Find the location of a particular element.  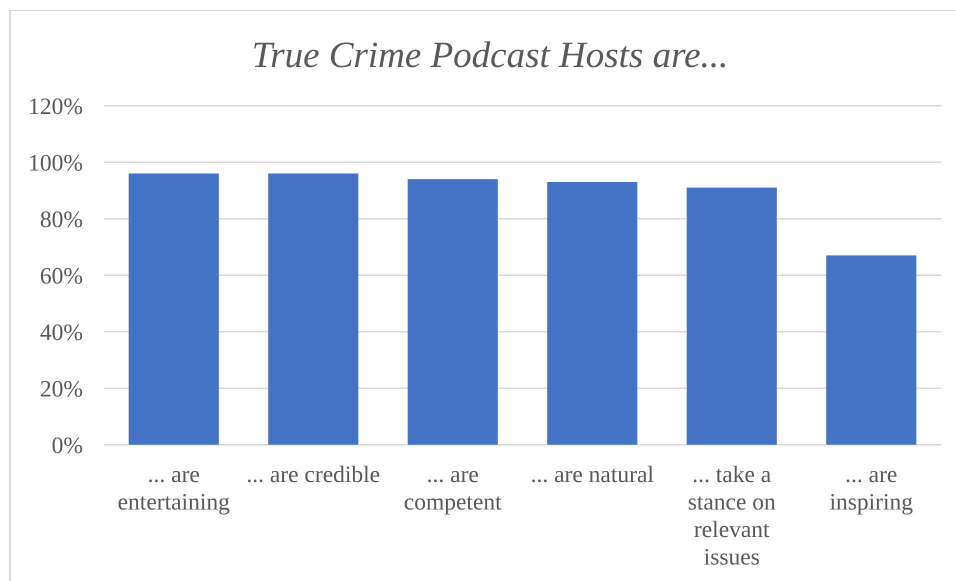

y-tick-label: 120% is located at coordinates (55, 107).